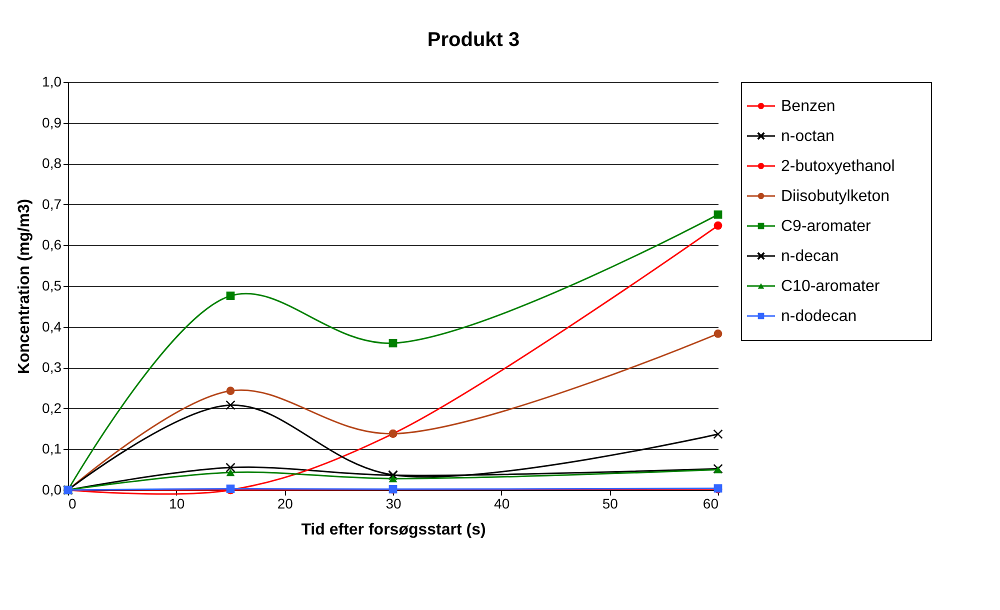 The image size is (1000, 610). What do you see at coordinates (52, 163) in the screenshot?
I see `y-tick-label: 0,8` at bounding box center [52, 163].